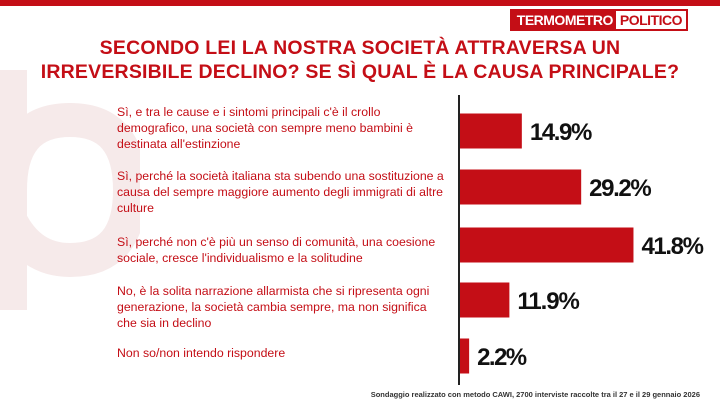 This screenshot has height=405, width=720. What do you see at coordinates (459, 240) in the screenshot?
I see `chart-axis-line` at bounding box center [459, 240].